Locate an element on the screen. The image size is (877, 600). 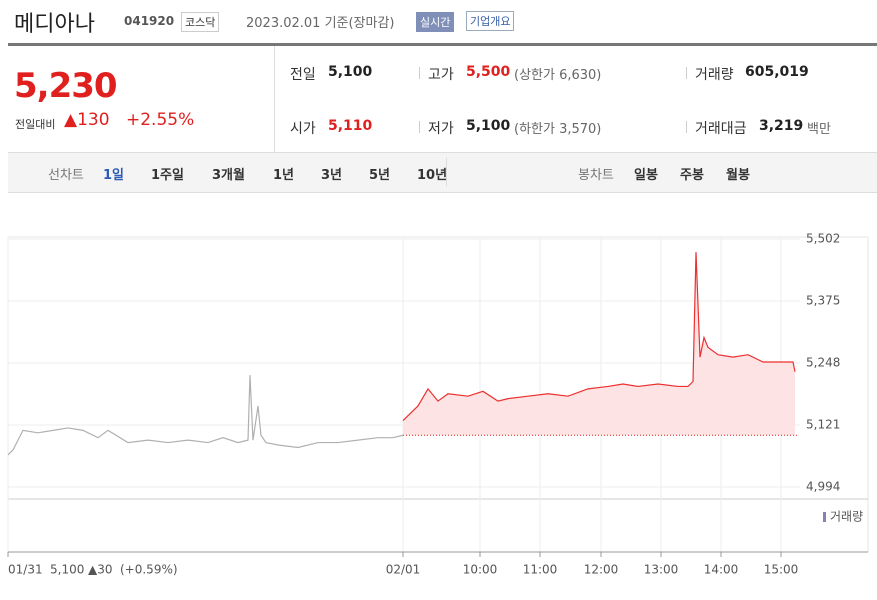
candle-tab: 일봉 is located at coordinates (646, 175).